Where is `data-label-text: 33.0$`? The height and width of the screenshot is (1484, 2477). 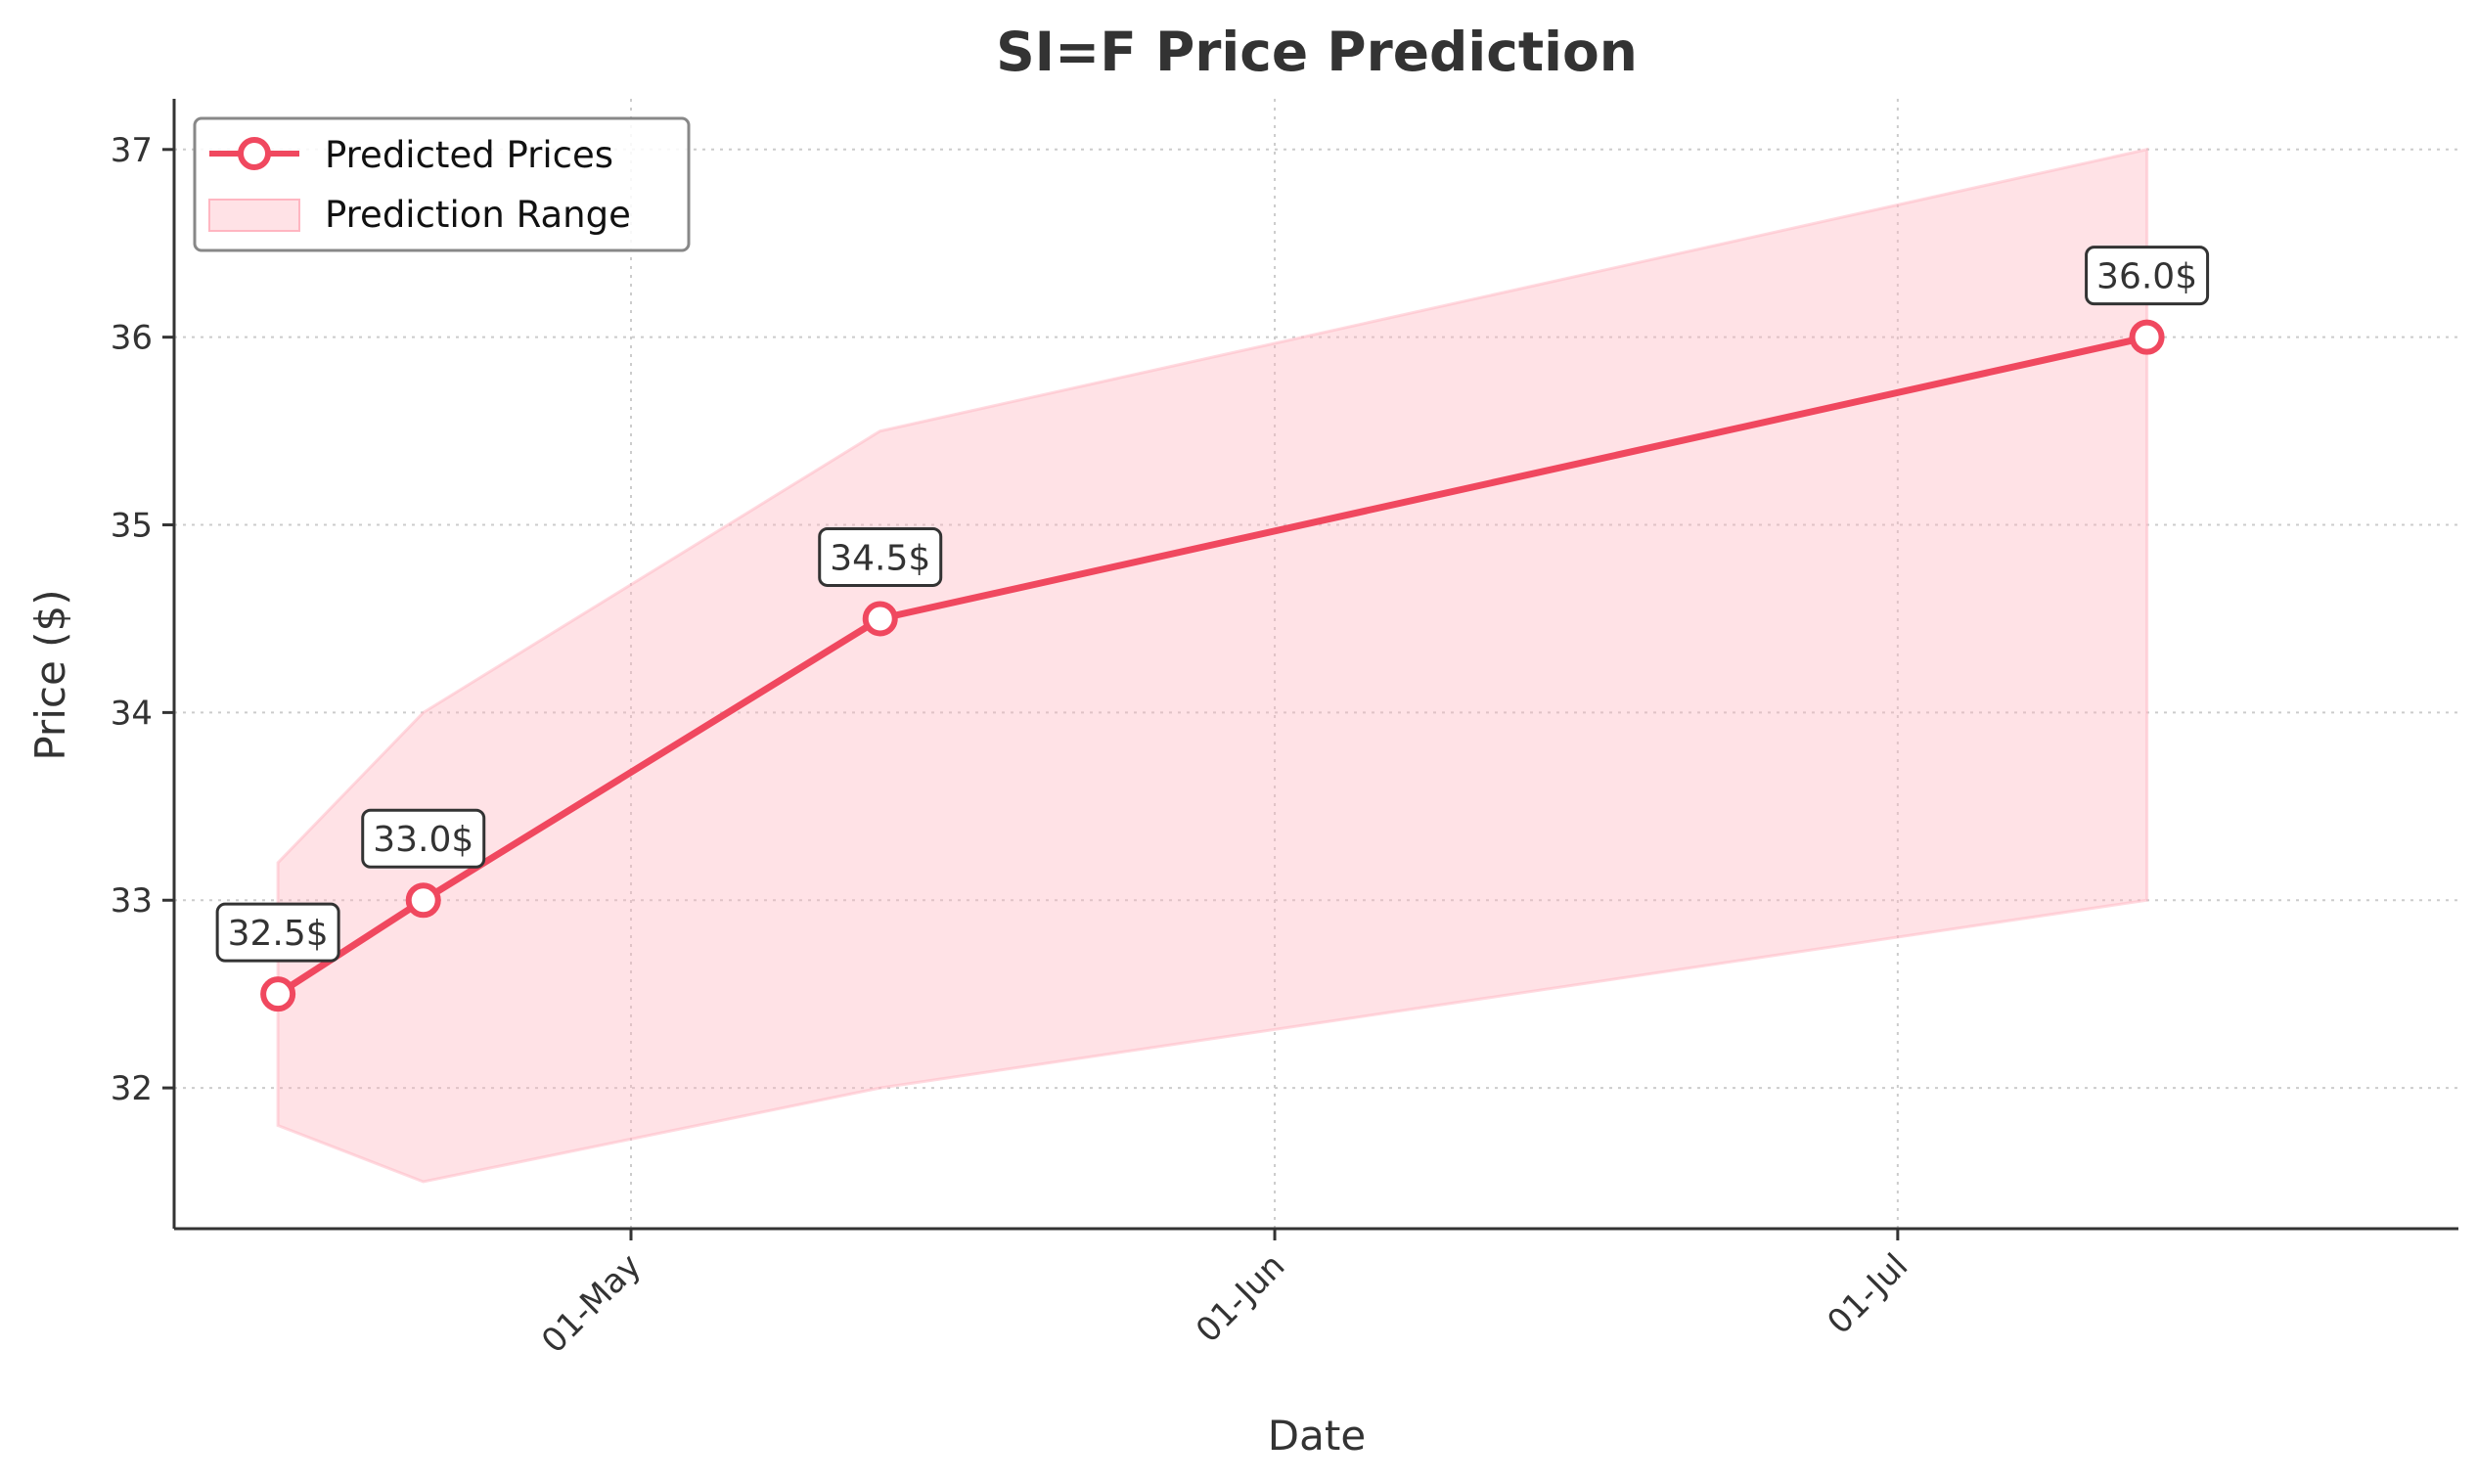
data-label-text: 33.0$ is located at coordinates (423, 840).